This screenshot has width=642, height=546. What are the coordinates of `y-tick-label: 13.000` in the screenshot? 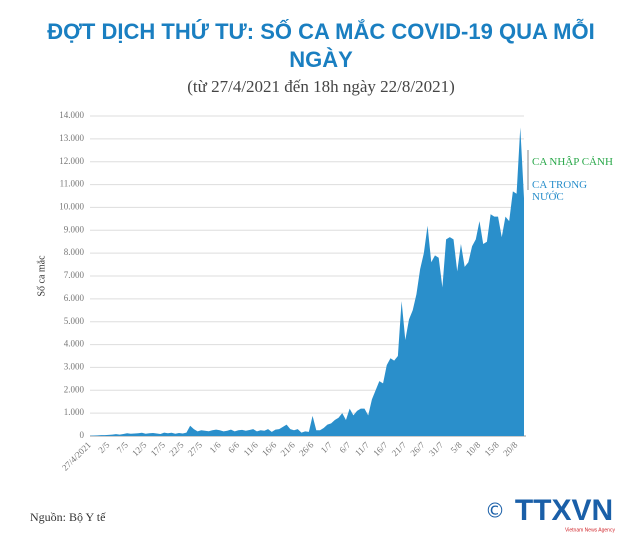 It's located at (71, 138).